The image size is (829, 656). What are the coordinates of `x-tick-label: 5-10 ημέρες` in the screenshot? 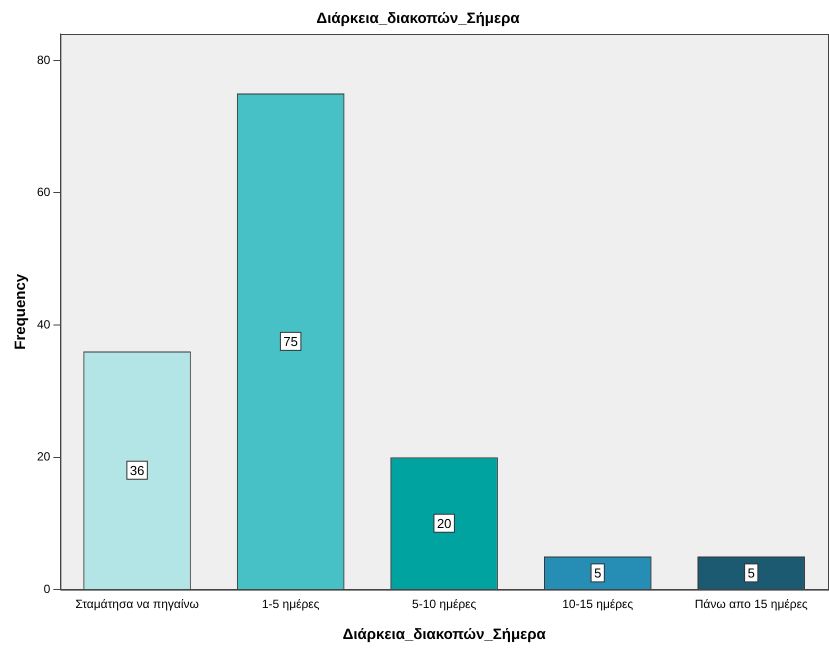 It's located at (444, 604).